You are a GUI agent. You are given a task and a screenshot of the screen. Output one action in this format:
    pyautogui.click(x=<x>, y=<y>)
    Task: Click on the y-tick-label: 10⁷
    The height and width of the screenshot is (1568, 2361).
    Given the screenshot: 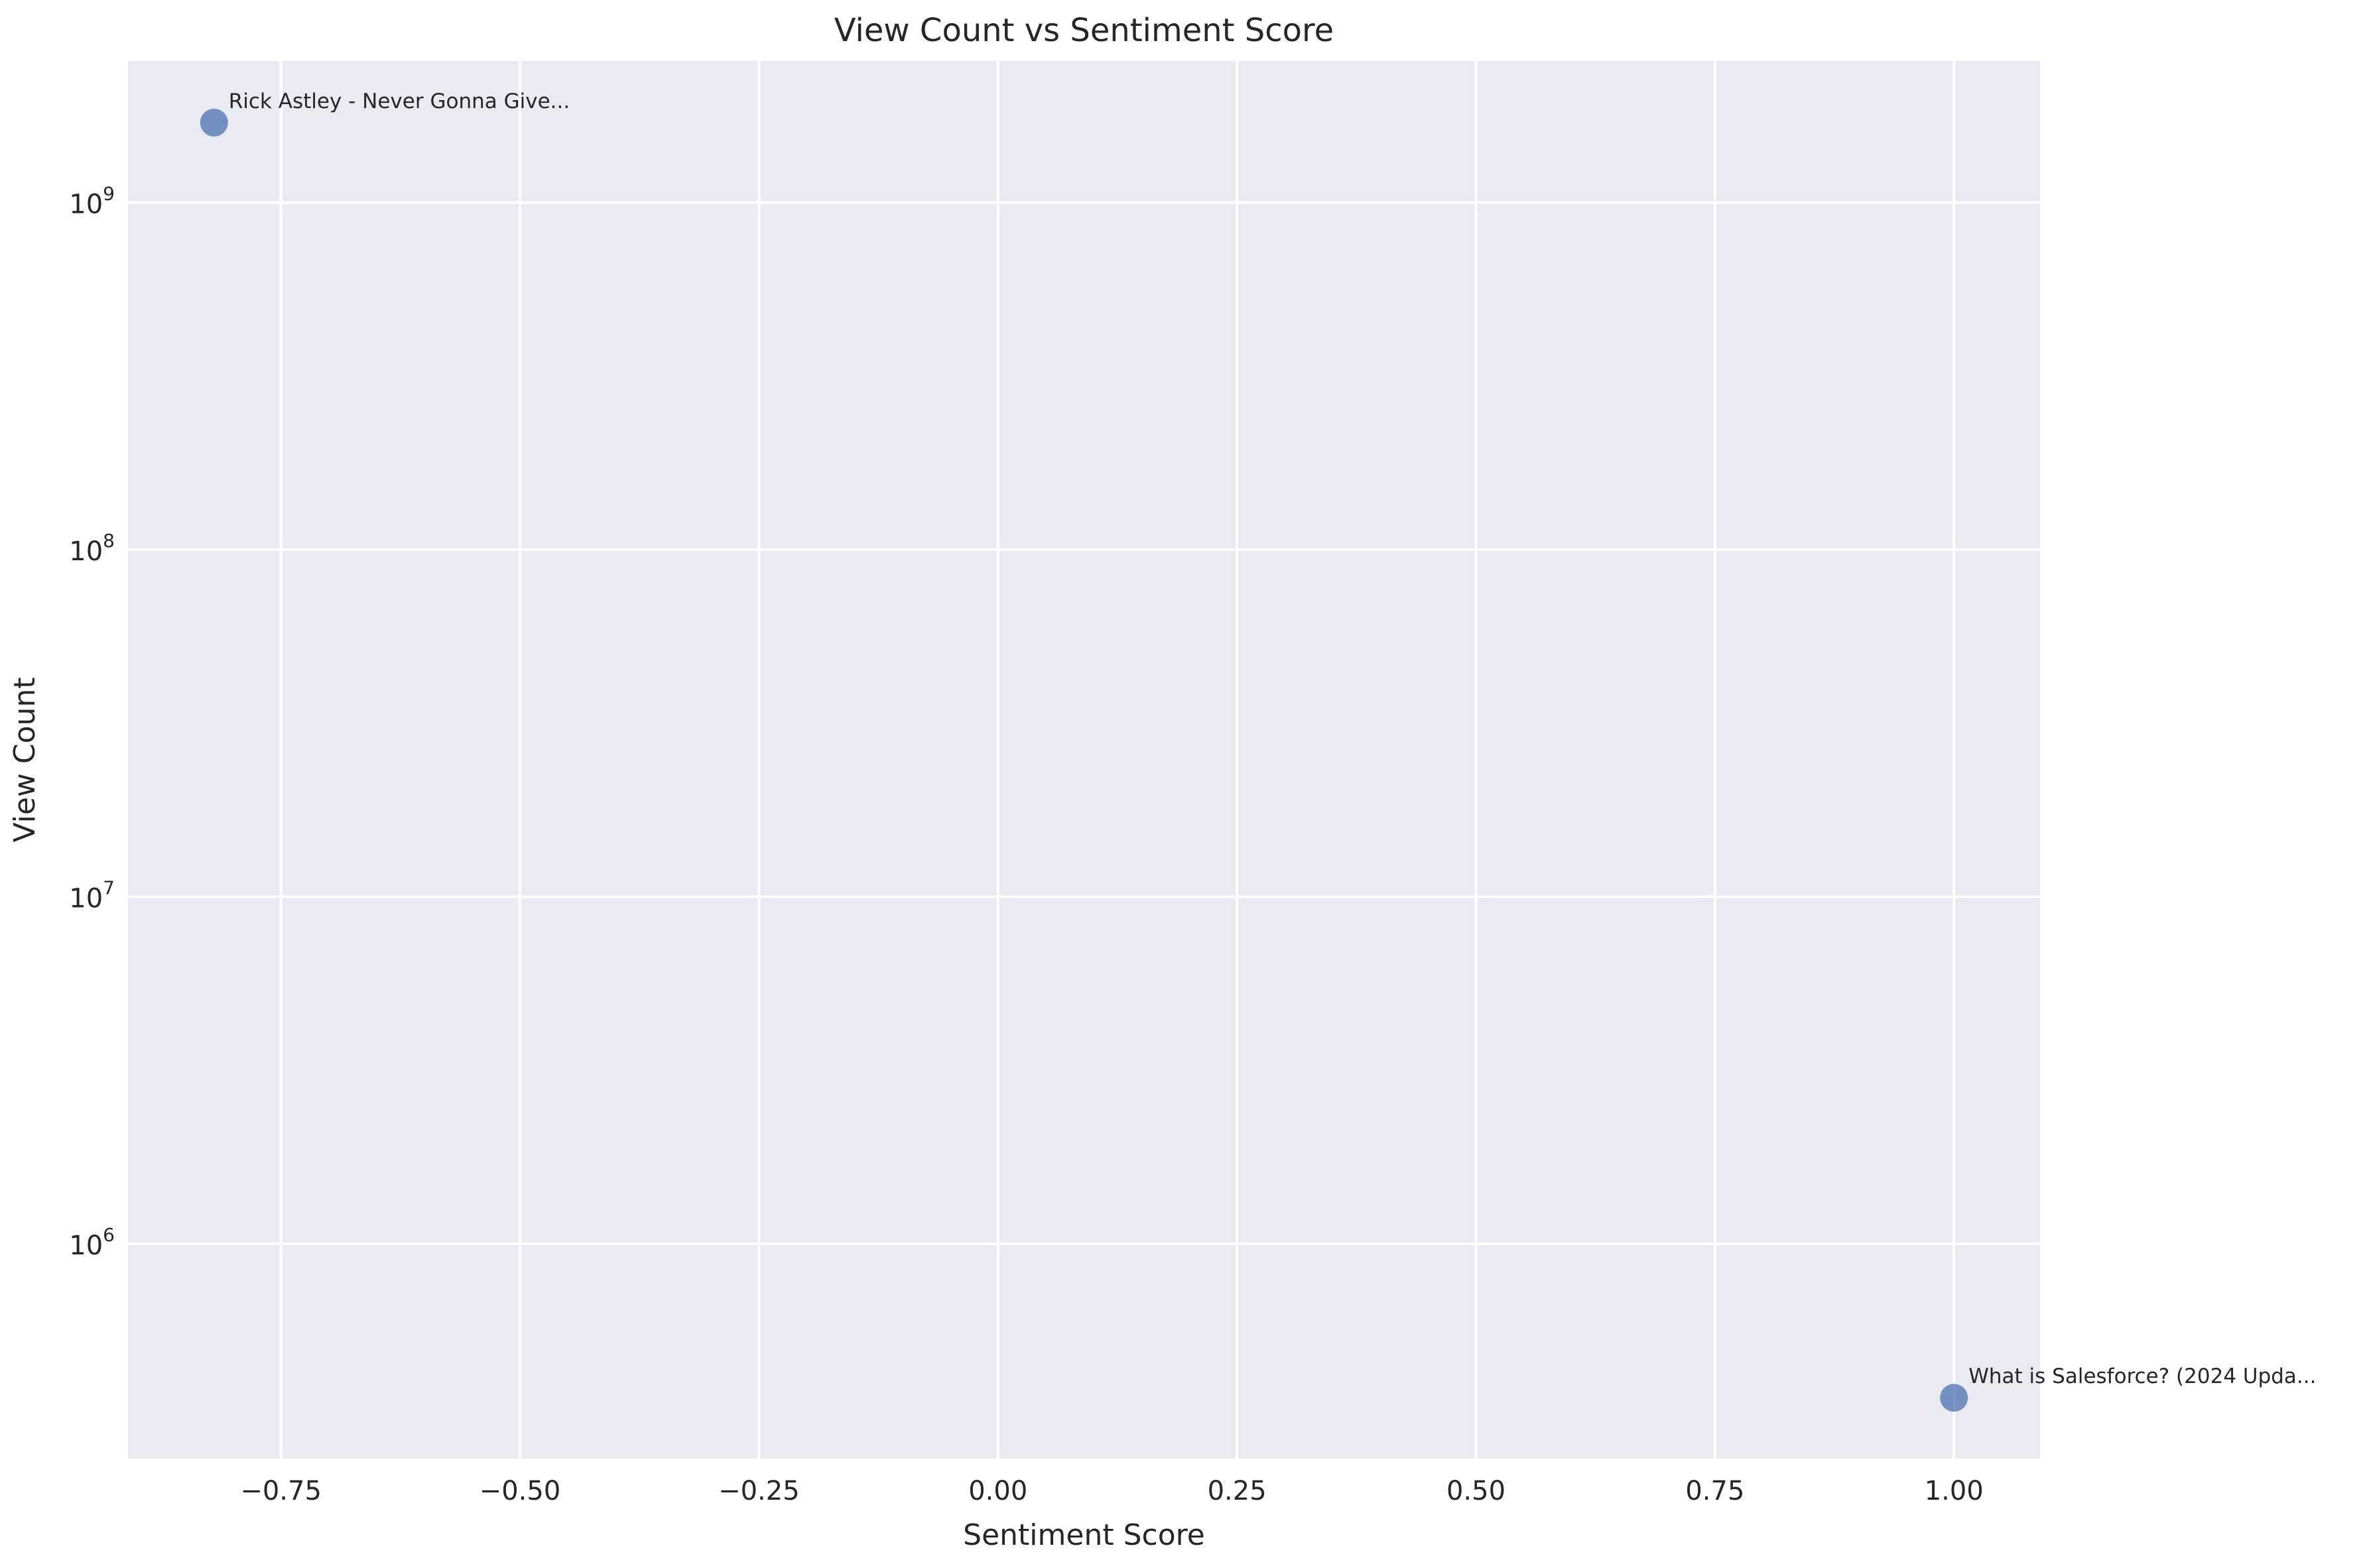 What is the action you would take?
    pyautogui.click(x=92, y=895)
    